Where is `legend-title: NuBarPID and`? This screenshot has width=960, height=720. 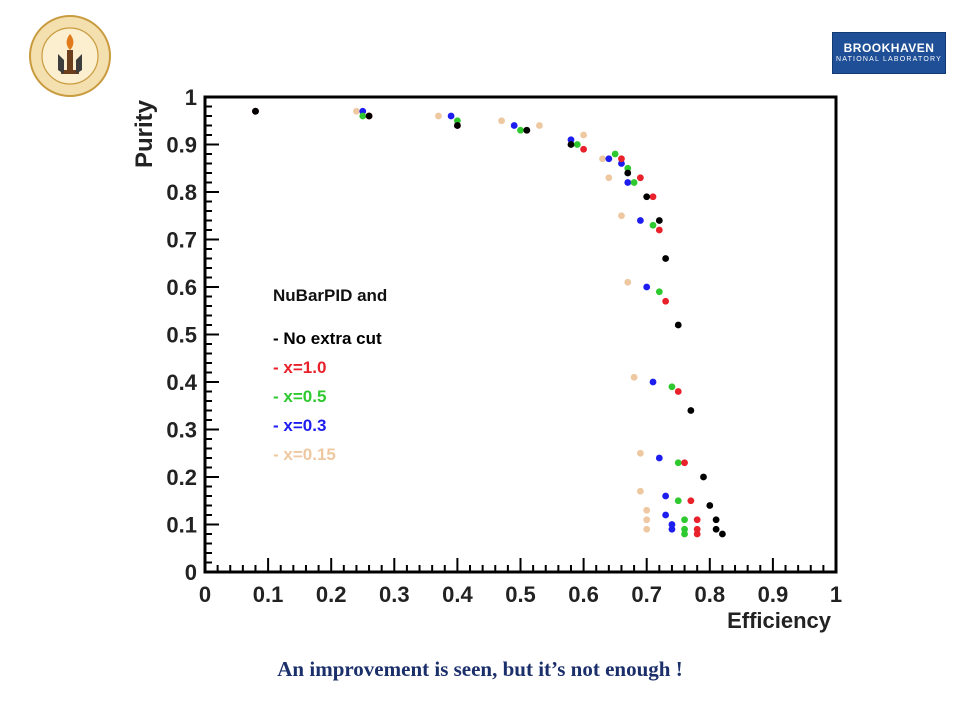 legend-title: NuBarPID and is located at coordinates (330, 295).